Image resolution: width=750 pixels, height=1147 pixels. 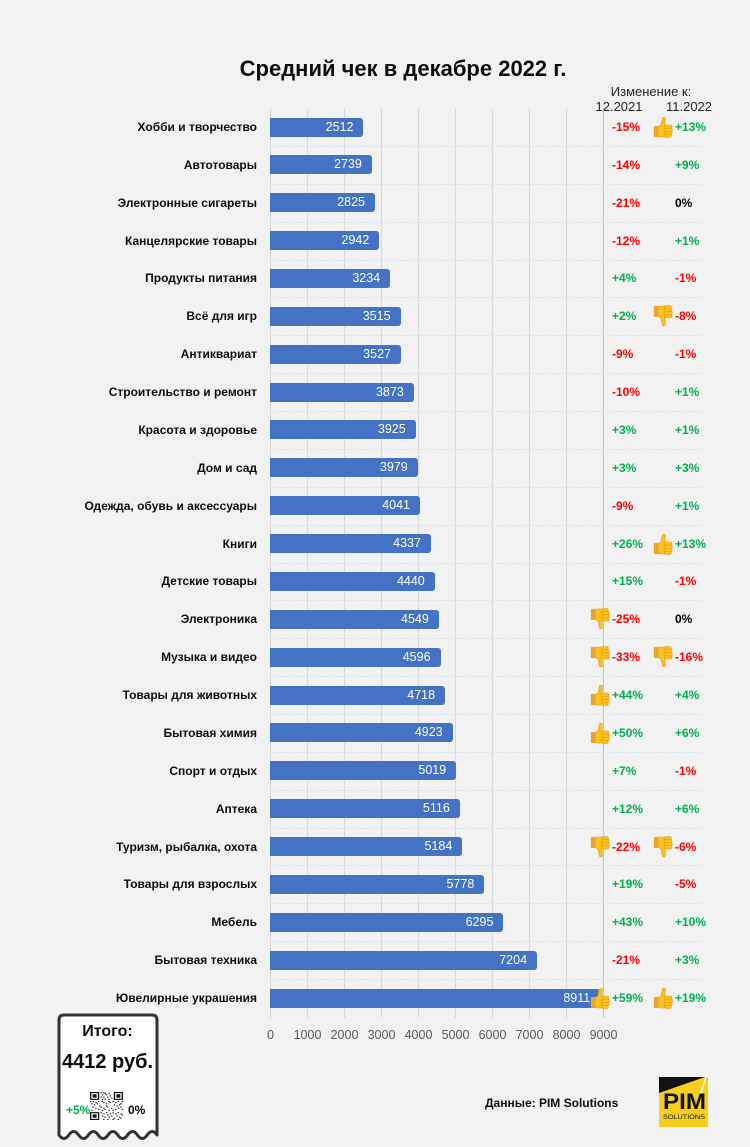 I want to click on bar-value-label: 7204, so click(x=513, y=959).